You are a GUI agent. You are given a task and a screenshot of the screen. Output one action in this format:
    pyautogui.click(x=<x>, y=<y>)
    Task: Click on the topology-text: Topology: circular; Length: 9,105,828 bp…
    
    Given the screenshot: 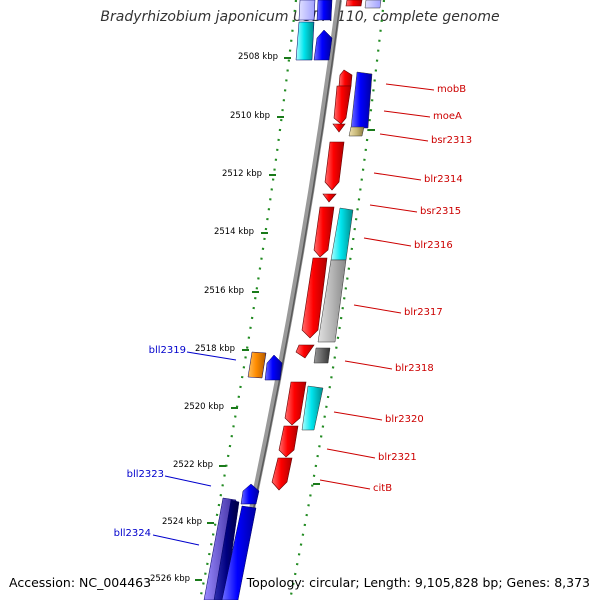 What is the action you would take?
    pyautogui.click(x=418, y=582)
    